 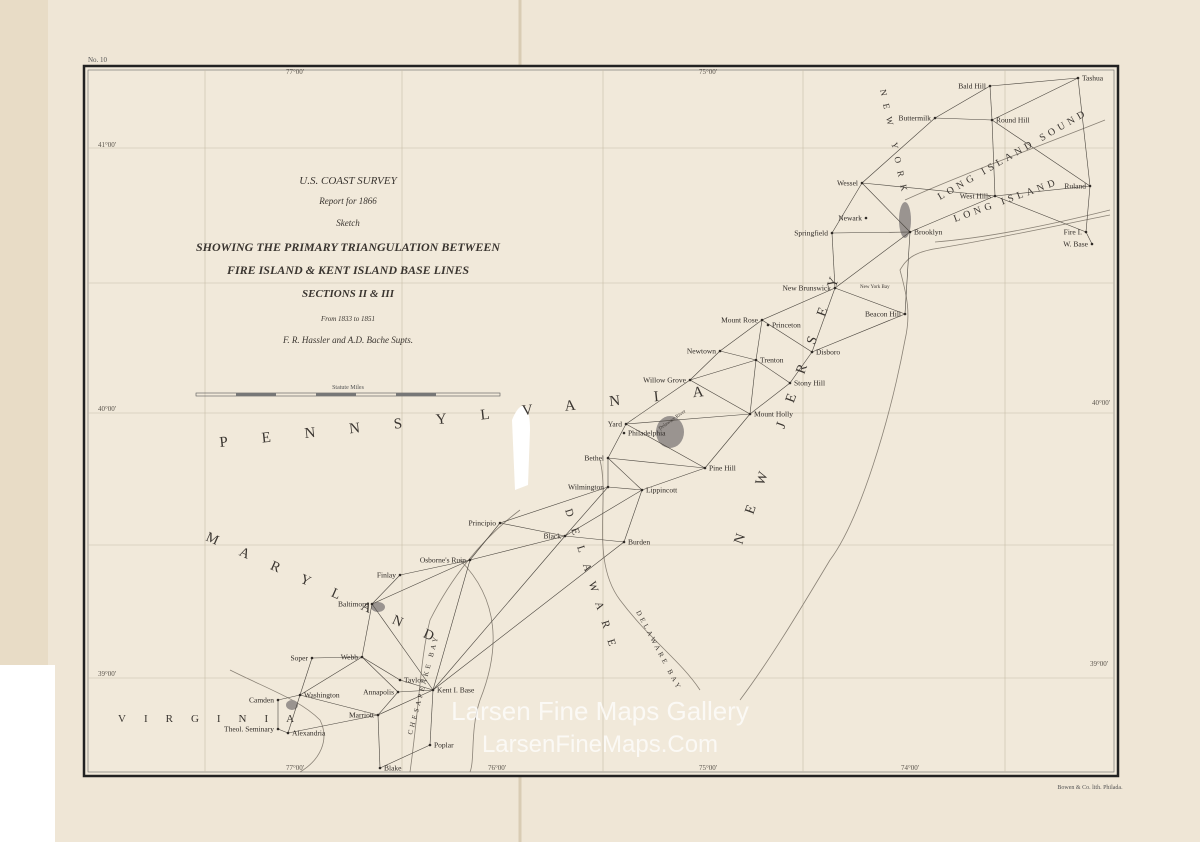 What do you see at coordinates (98, 60) in the screenshot?
I see `sheet-number: No. 10` at bounding box center [98, 60].